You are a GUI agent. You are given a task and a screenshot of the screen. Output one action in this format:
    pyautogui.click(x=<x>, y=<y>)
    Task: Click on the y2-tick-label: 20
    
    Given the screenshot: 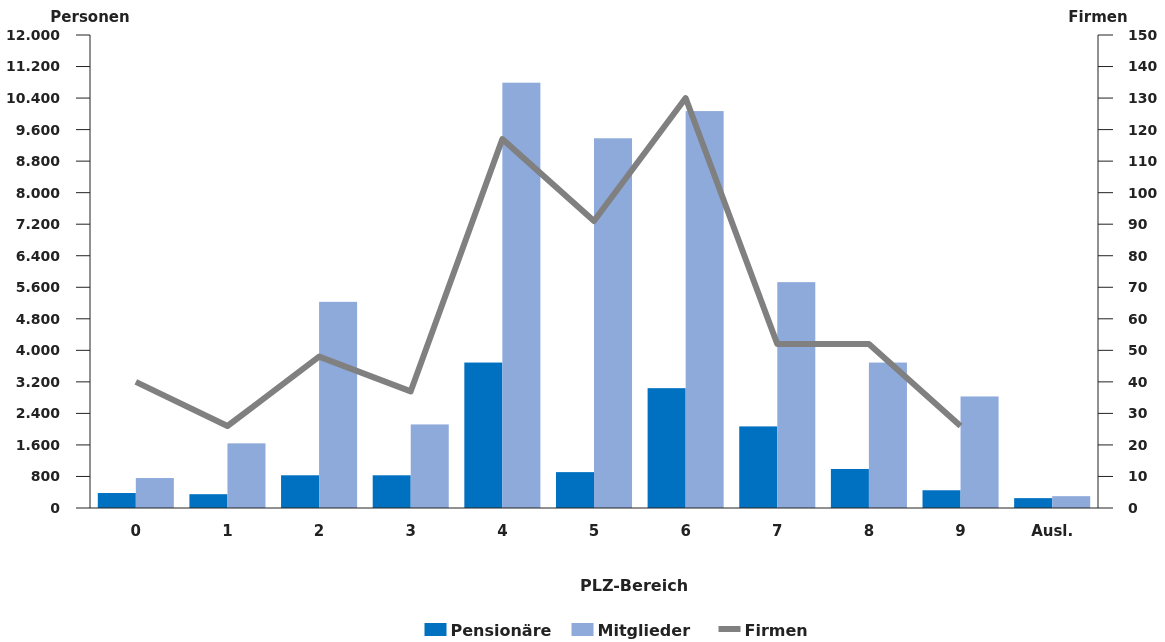 What is the action you would take?
    pyautogui.click(x=1138, y=444)
    